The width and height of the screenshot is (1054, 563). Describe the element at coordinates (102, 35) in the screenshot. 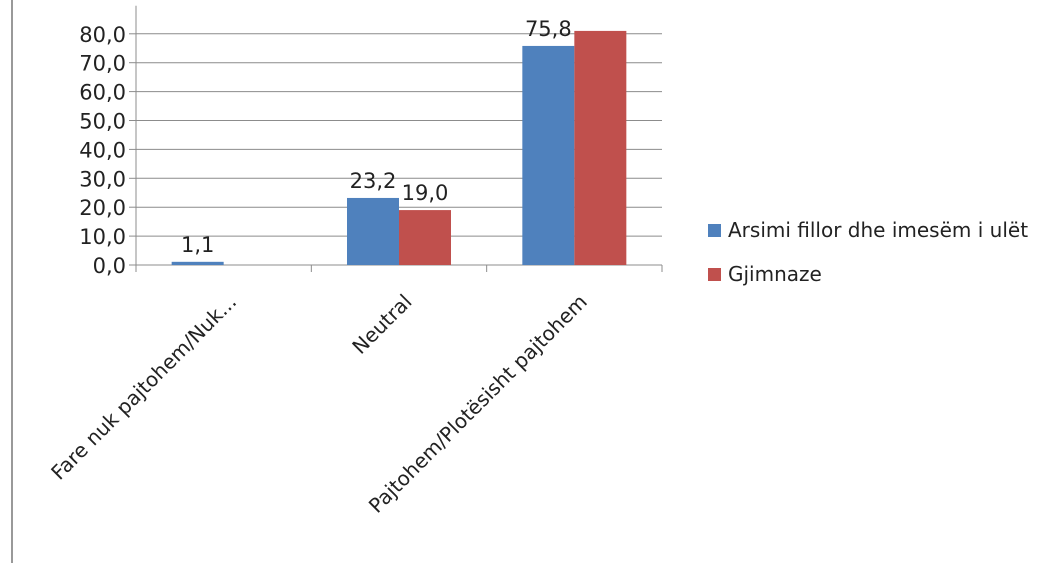

I see `y-tick-label: 80,0` at that location.